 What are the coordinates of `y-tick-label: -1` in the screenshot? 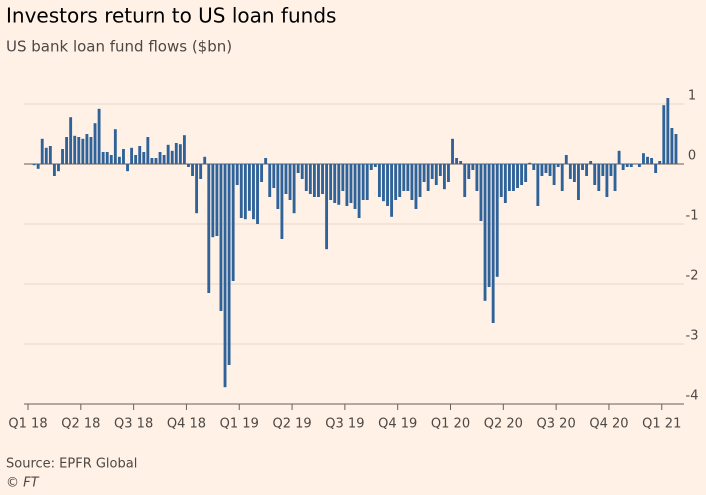 It's located at (692, 216).